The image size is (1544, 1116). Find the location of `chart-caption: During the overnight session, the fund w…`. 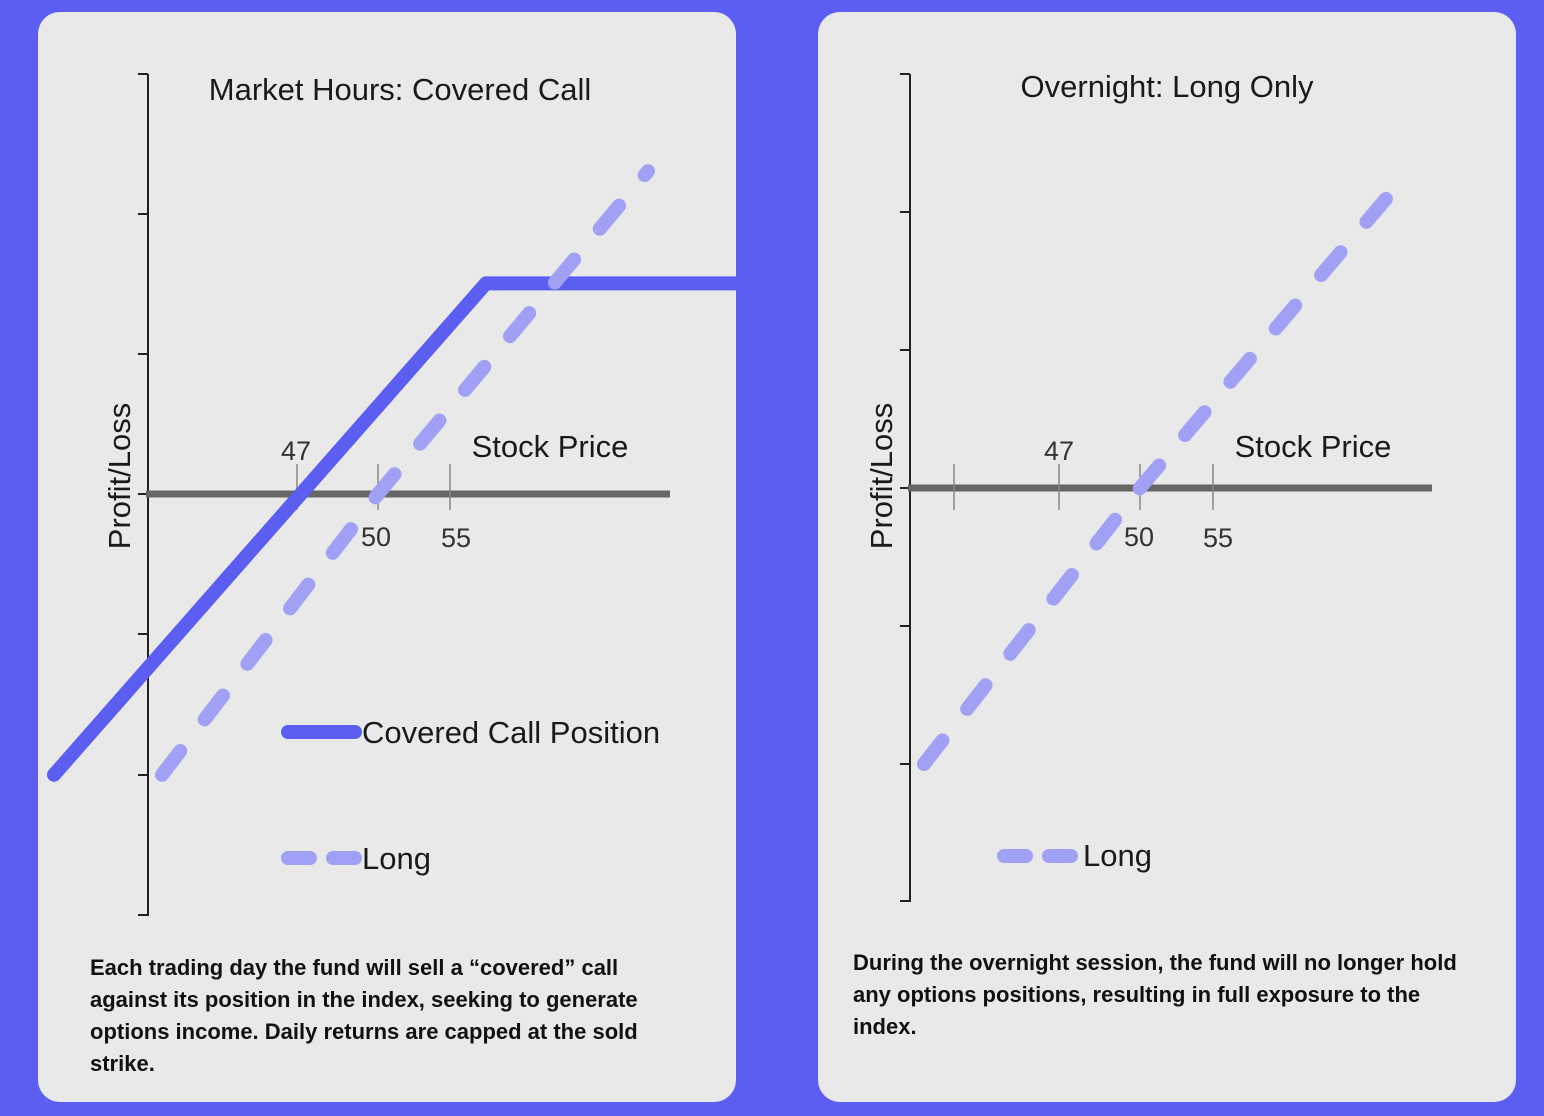

chart-caption: During the overnight session, the fund w… is located at coordinates (1155, 994).